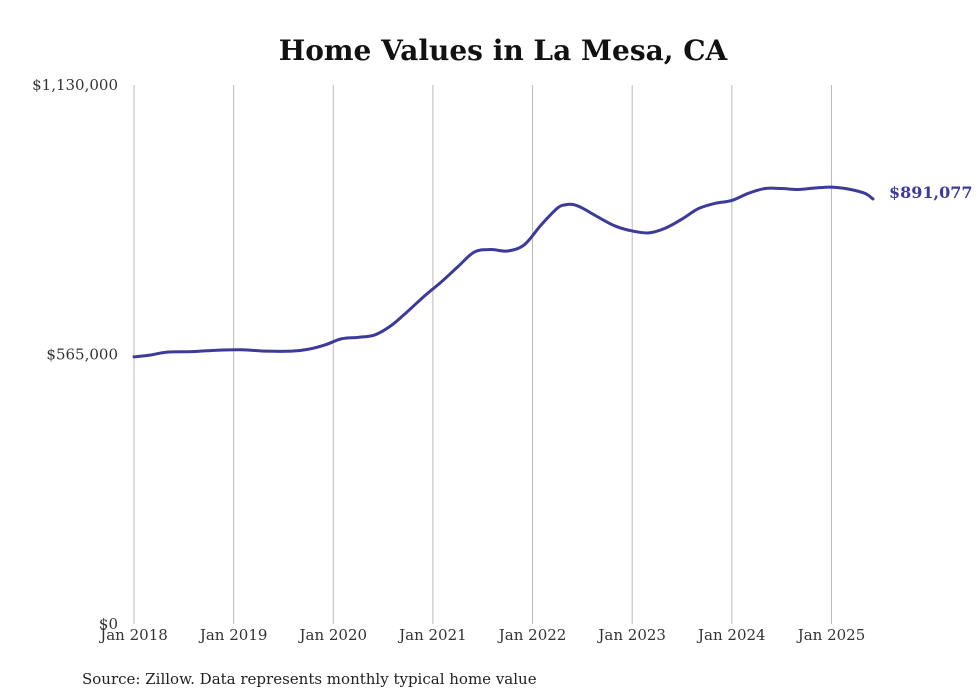 The width and height of the screenshot is (980, 699). I want to click on x-tick-label: Jan 2018, so click(133, 635).